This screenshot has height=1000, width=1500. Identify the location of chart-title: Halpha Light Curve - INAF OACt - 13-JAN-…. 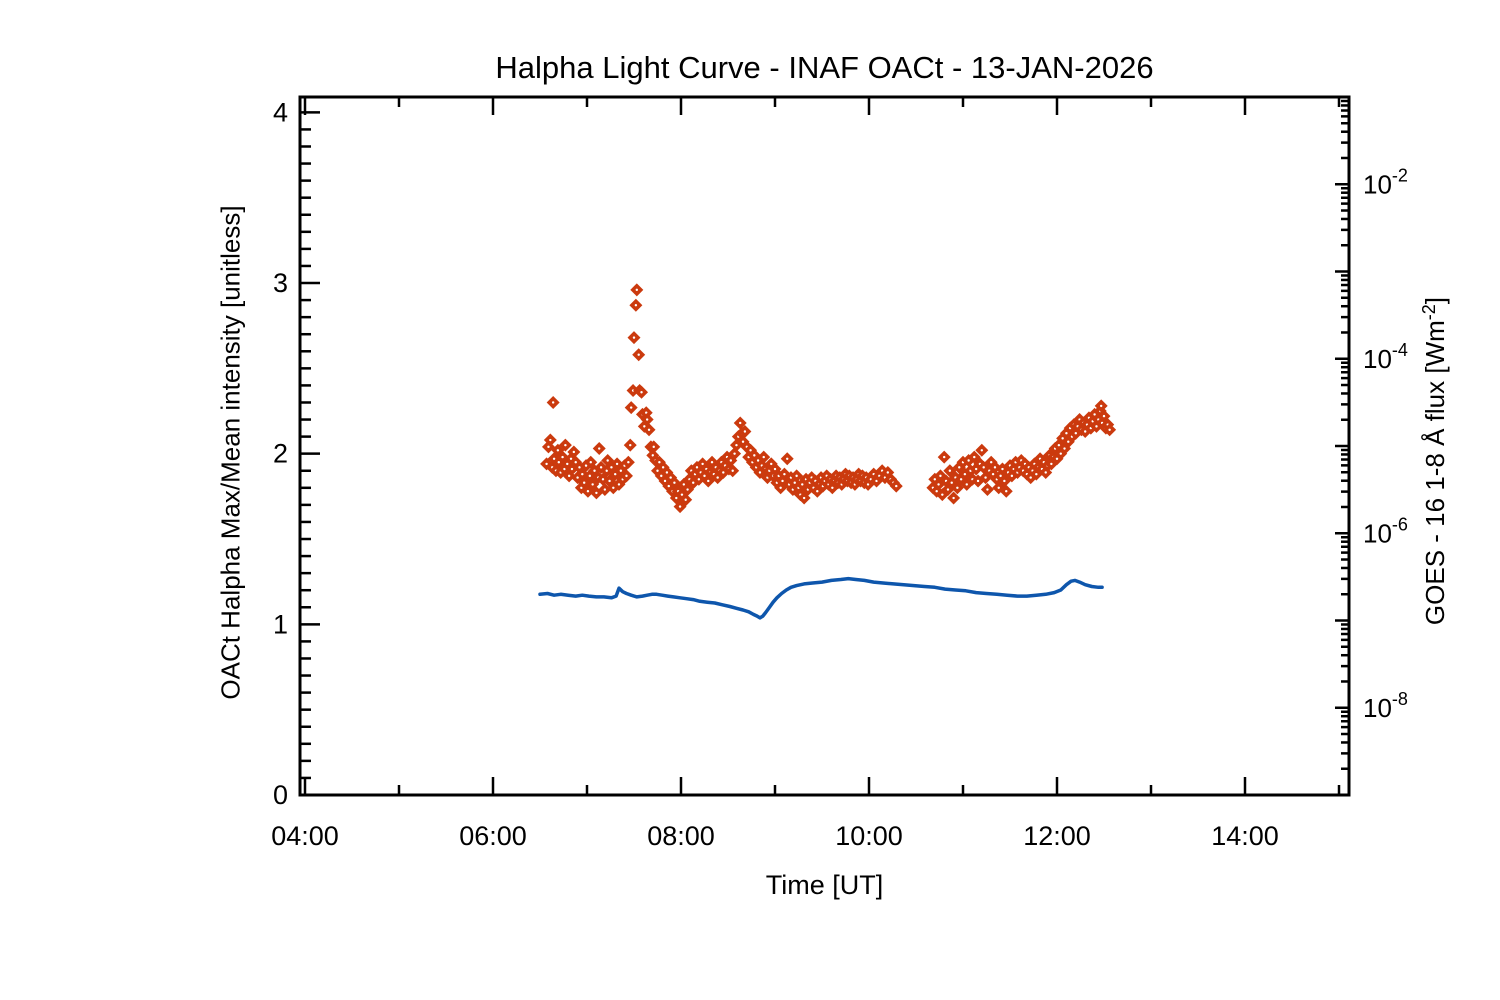
(824, 67).